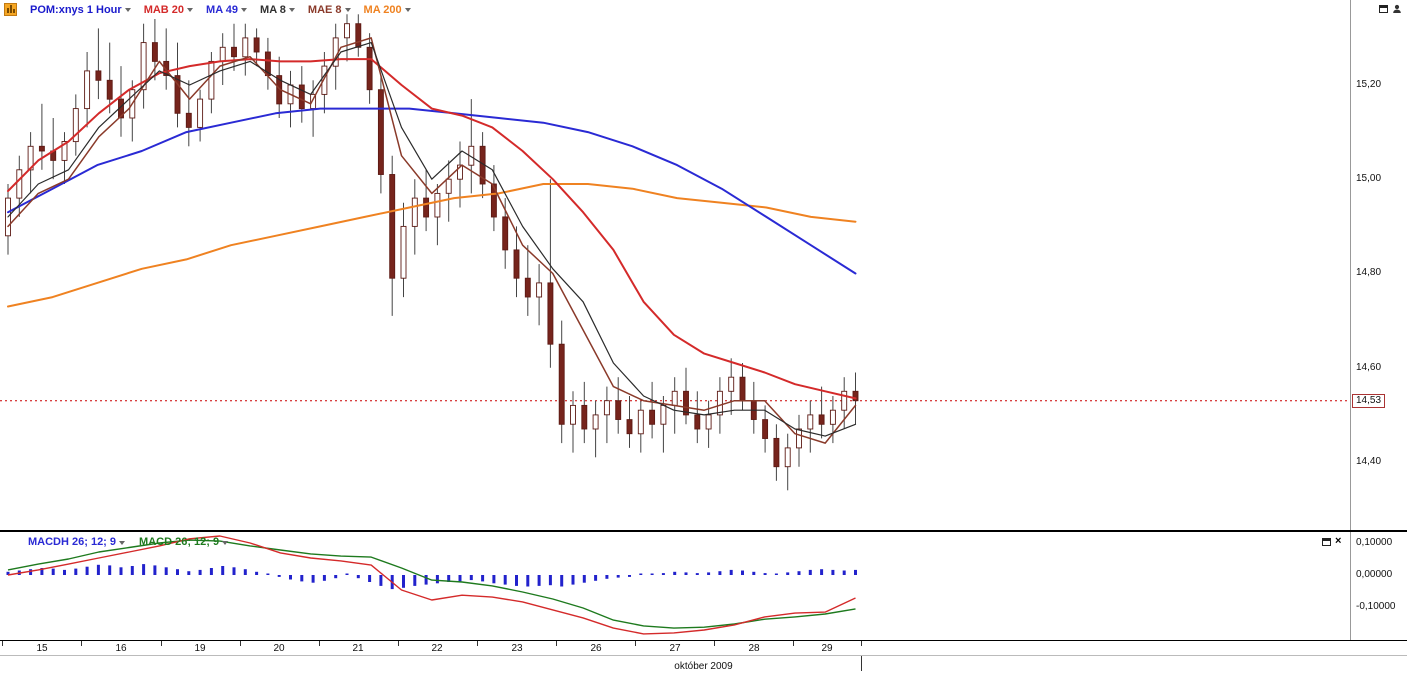 Image resolution: width=1407 pixels, height=674 pixels. I want to click on macd-restore-icon, so click(1326, 541).